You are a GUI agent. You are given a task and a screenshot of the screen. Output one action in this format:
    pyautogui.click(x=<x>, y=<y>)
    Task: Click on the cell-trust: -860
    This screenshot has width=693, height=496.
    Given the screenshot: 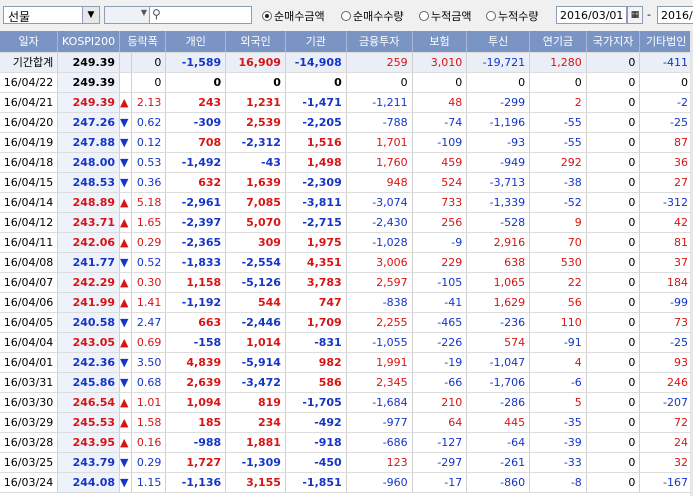 What is the action you would take?
    pyautogui.click(x=498, y=482)
    